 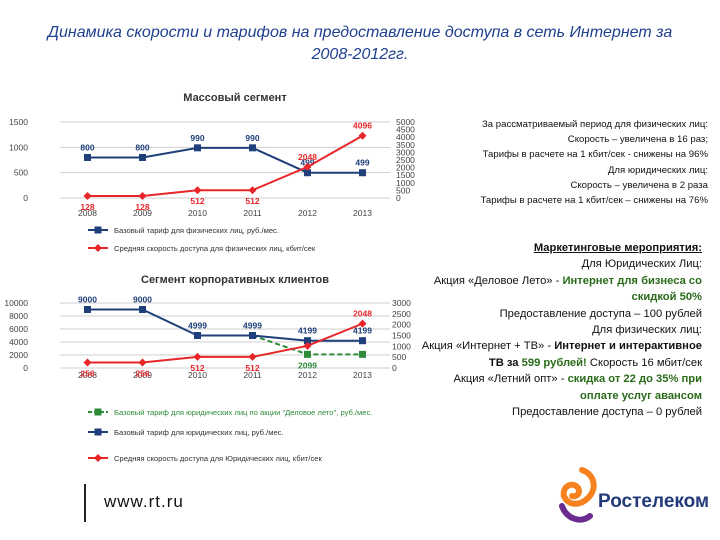 I want to click on footer-url-link: www.rt.ru, so click(x=144, y=501).